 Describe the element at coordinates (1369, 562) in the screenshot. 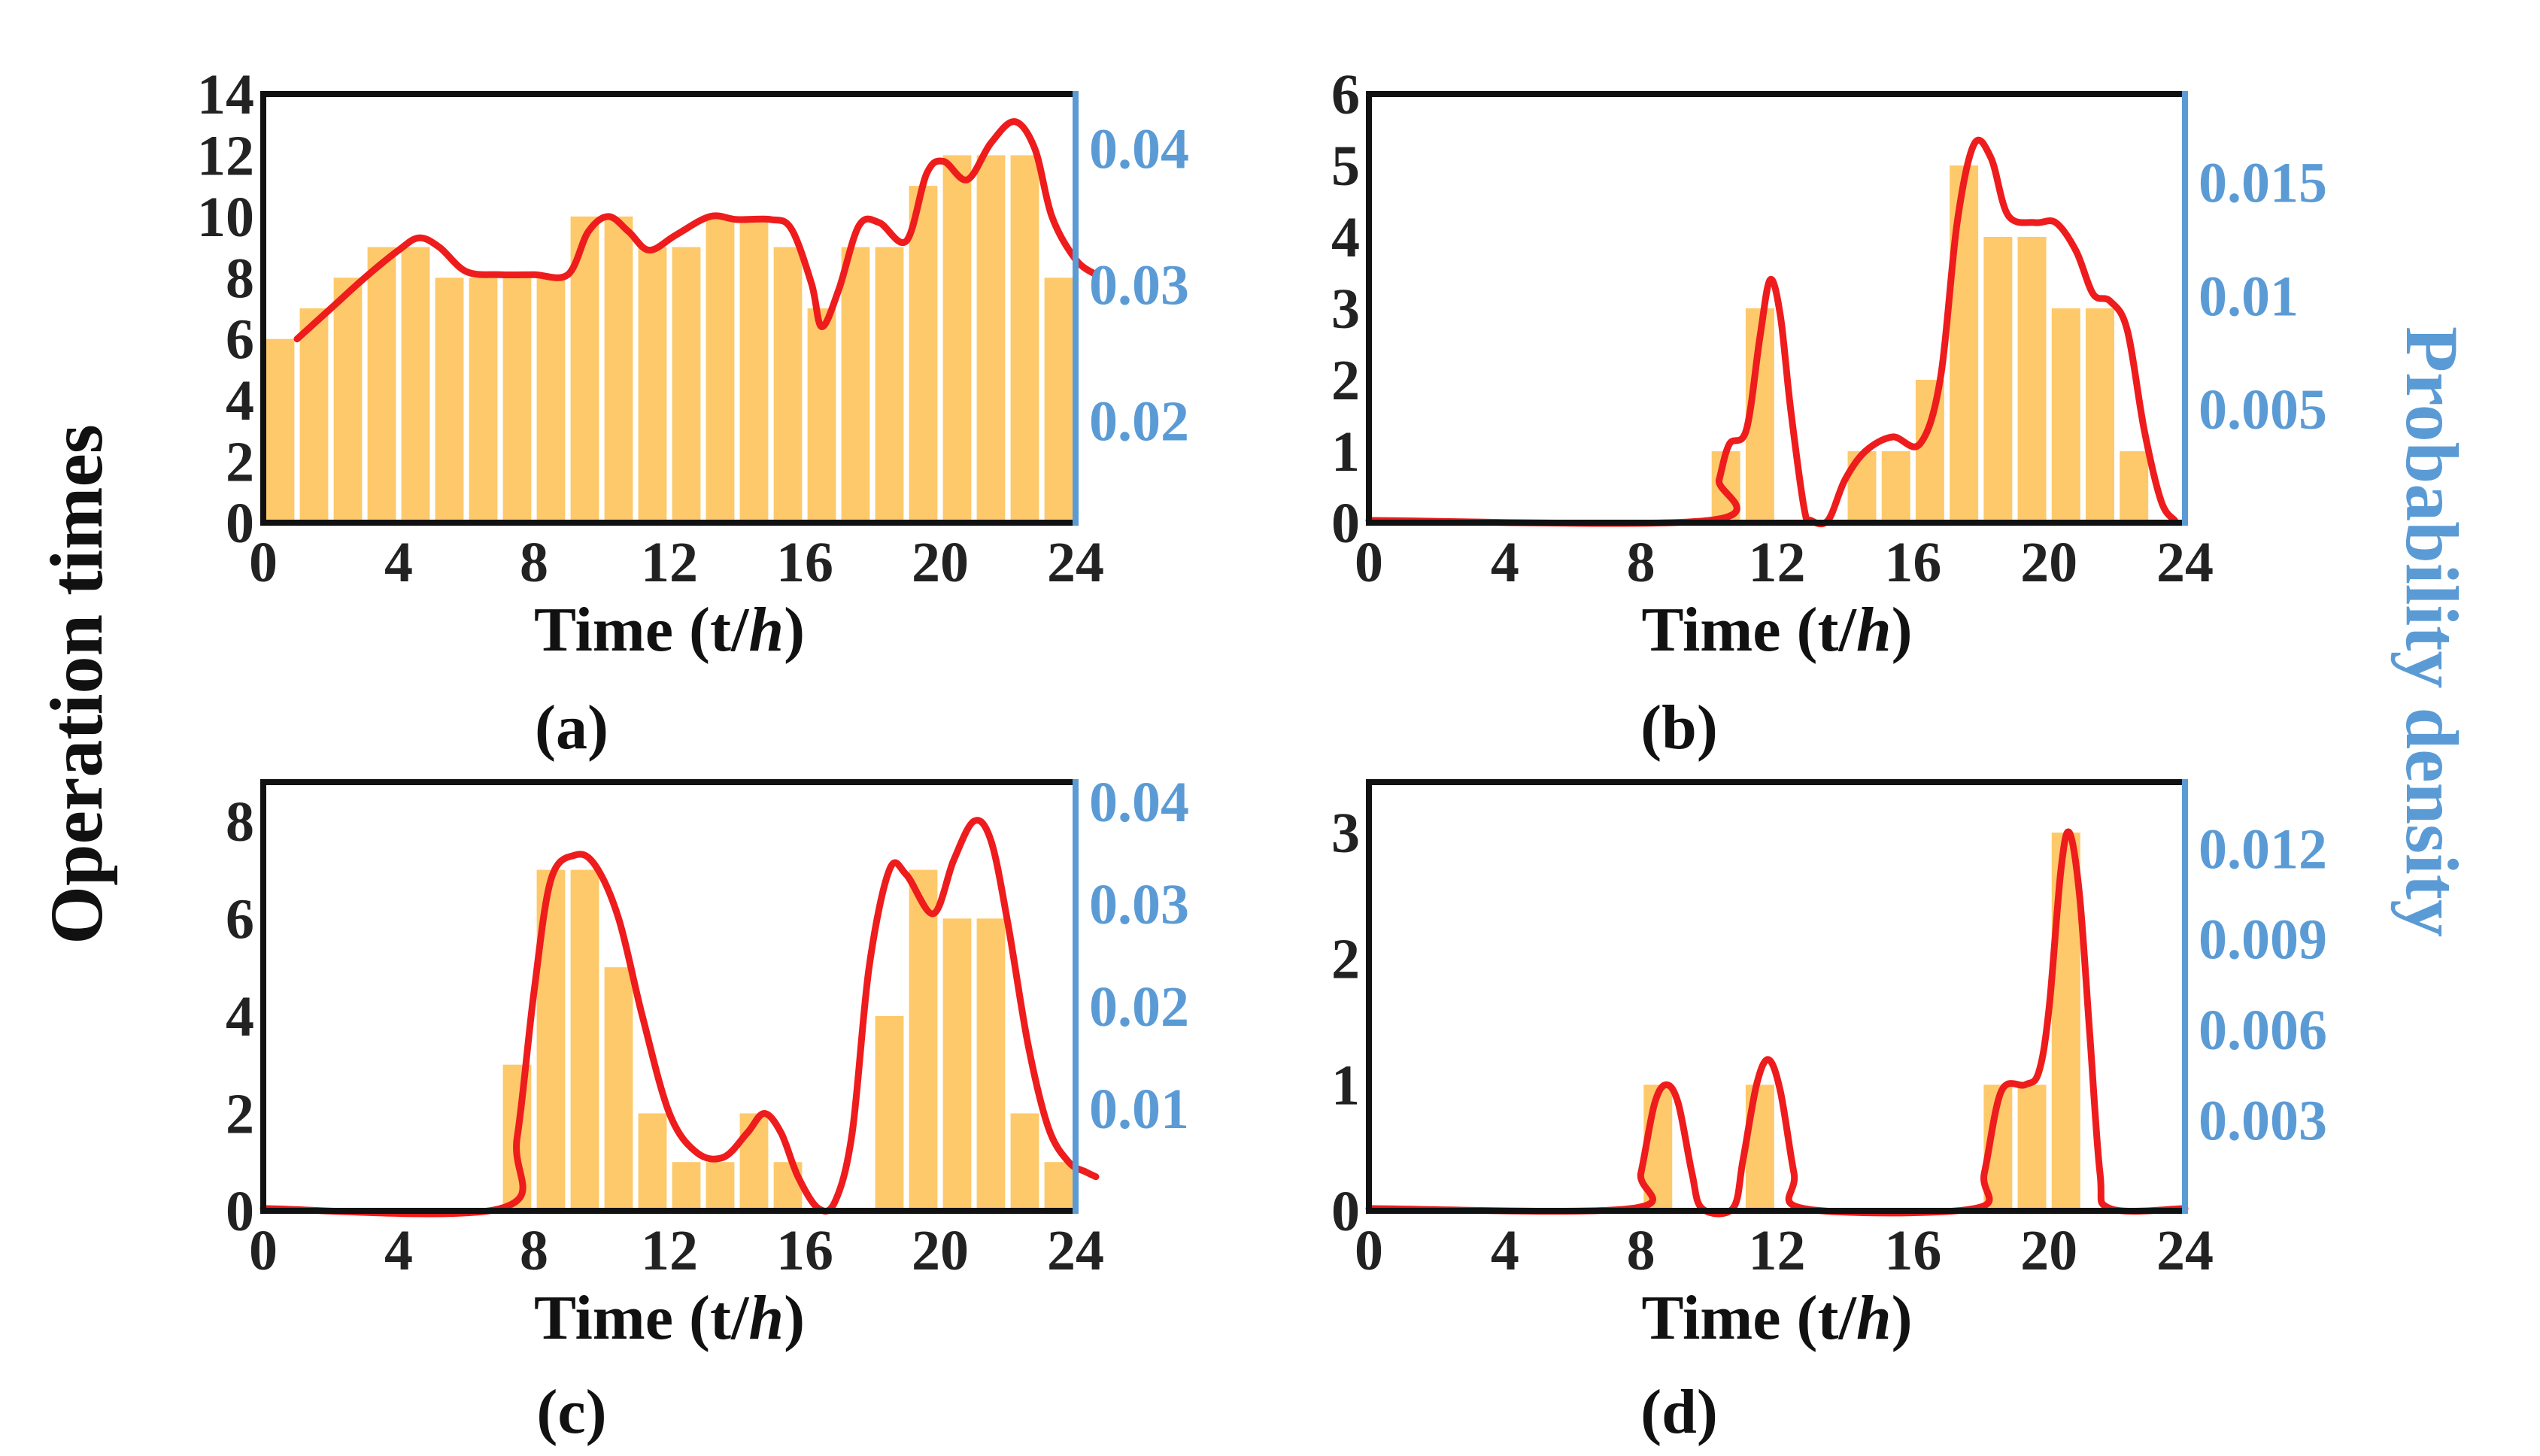

I see `xtick-b-0: 0` at that location.